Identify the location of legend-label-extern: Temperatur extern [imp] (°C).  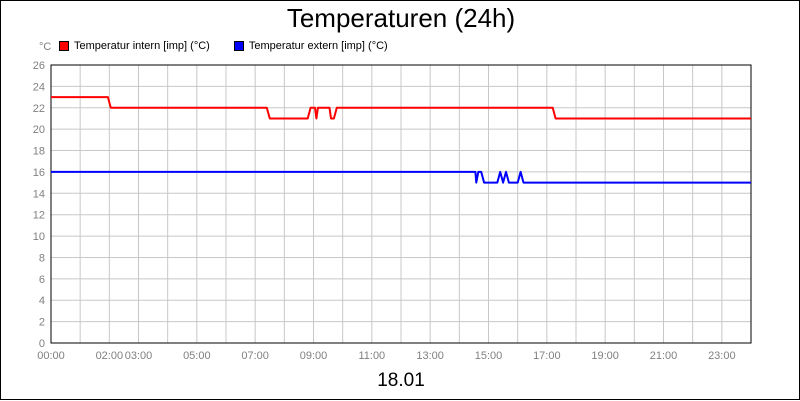
(318, 46).